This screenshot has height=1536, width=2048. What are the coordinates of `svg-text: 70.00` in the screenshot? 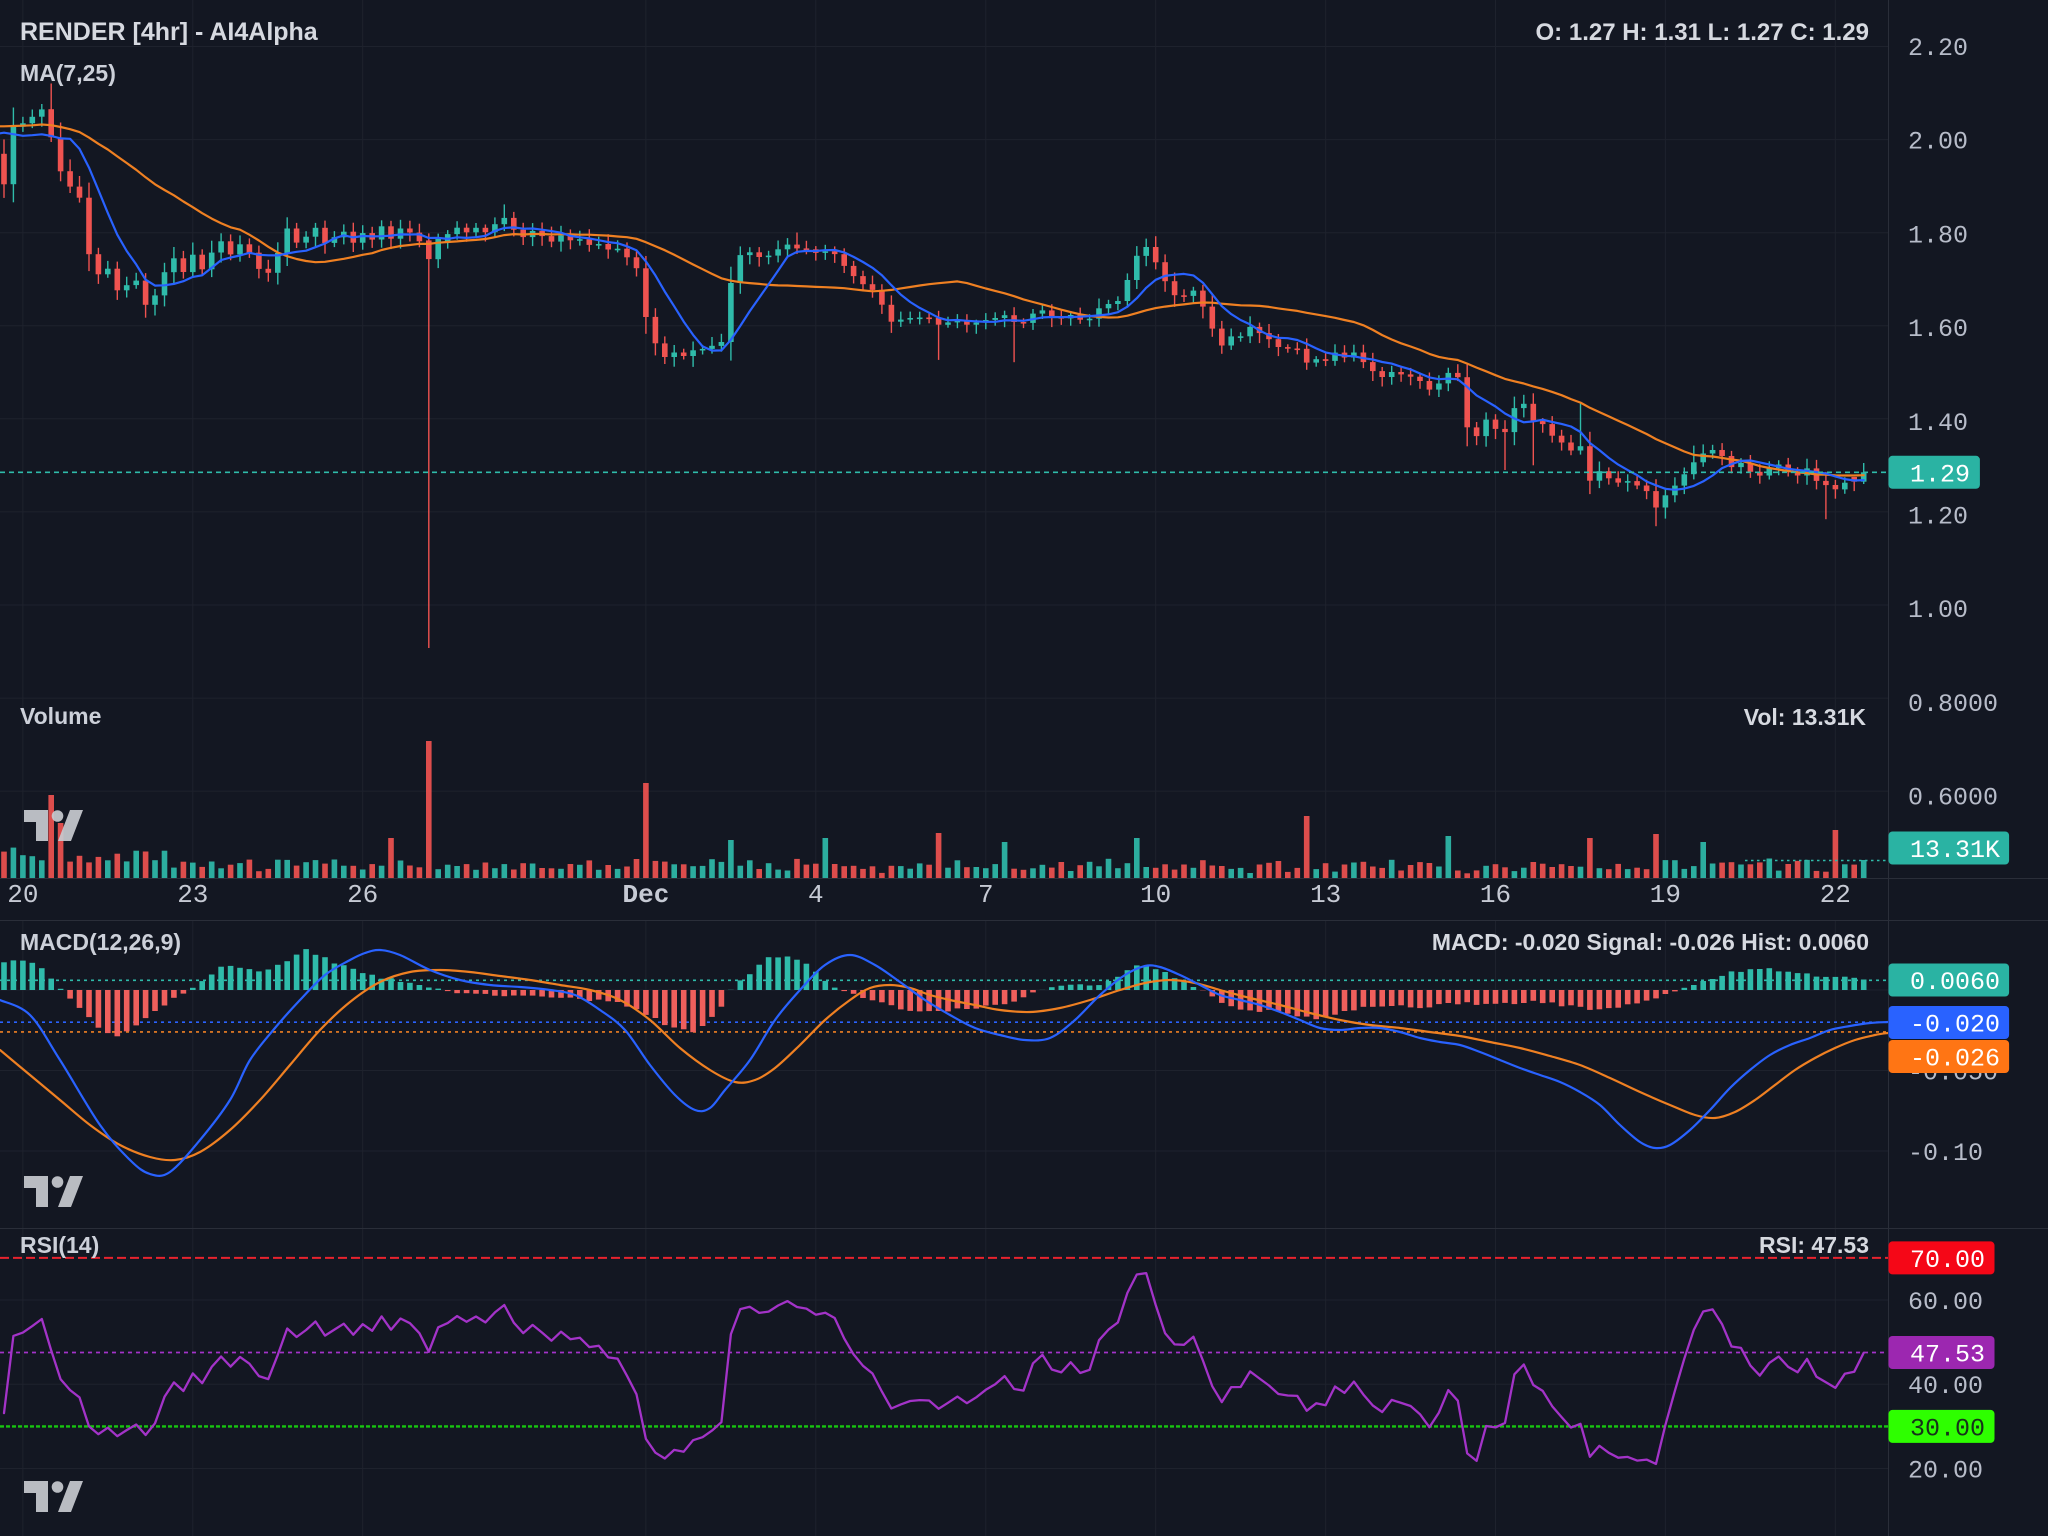 It's located at (1947, 1260).